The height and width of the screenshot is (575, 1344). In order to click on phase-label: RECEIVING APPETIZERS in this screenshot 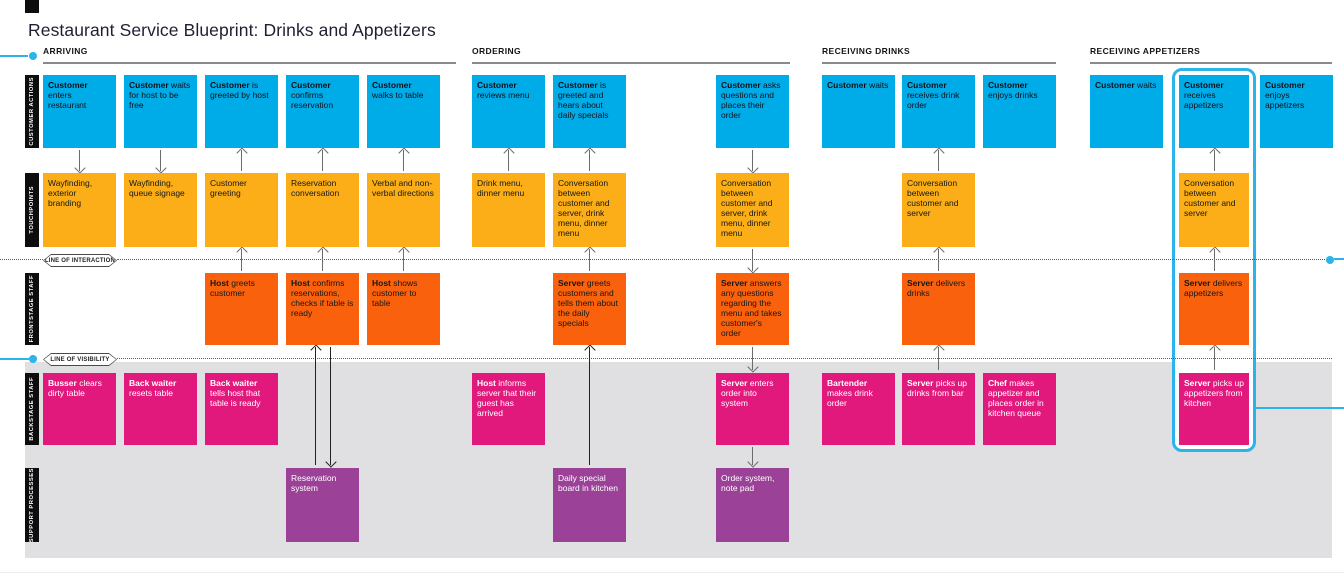, I will do `click(1145, 51)`.